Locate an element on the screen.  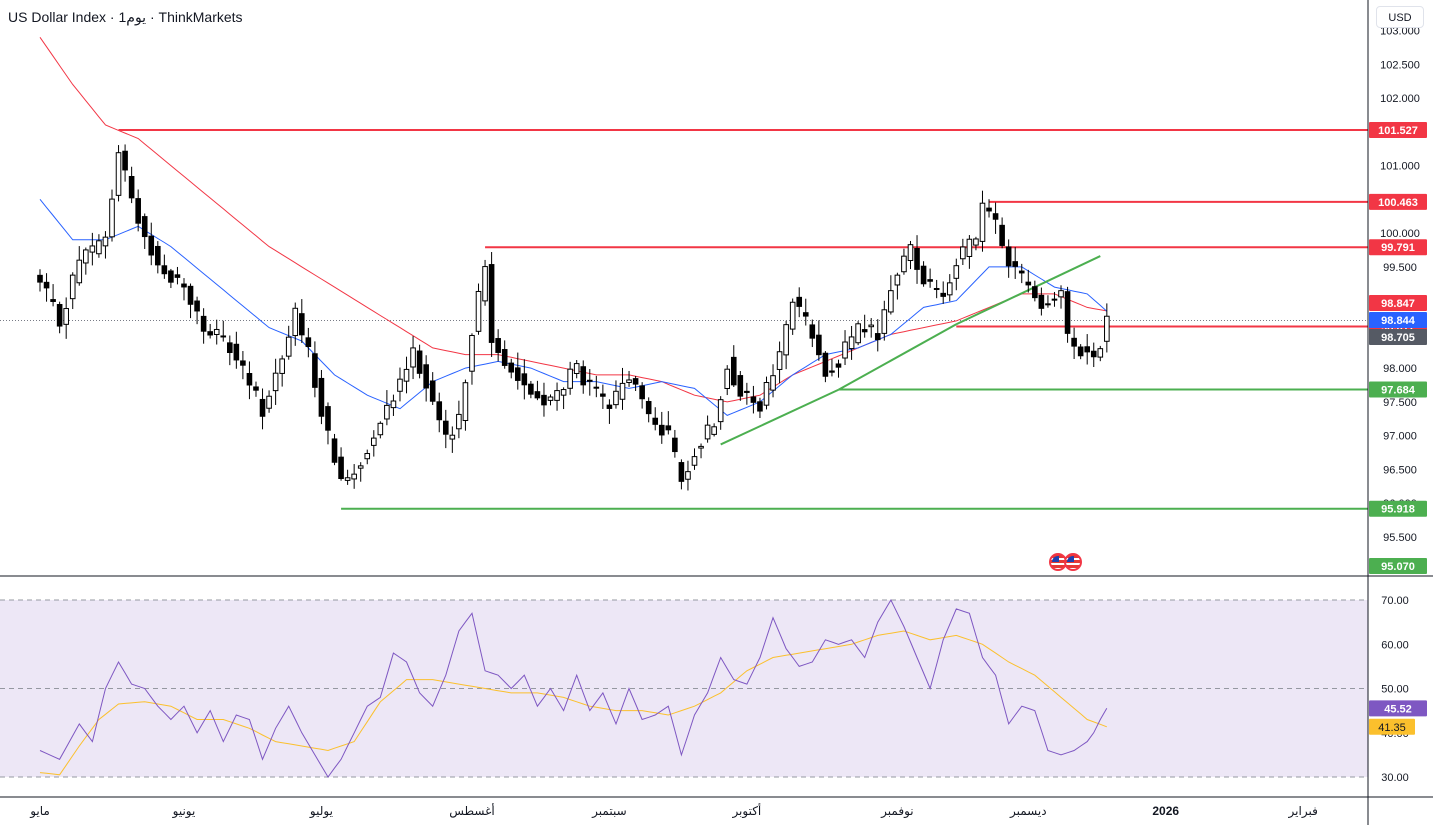
time-tick-label: مايو is located at coordinates (39, 811).